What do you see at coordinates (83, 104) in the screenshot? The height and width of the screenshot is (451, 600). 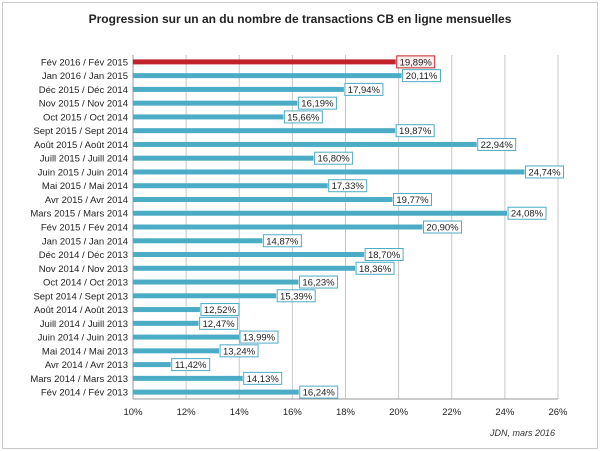 I see `category-label: Nov 2015 / Nov 2014` at bounding box center [83, 104].